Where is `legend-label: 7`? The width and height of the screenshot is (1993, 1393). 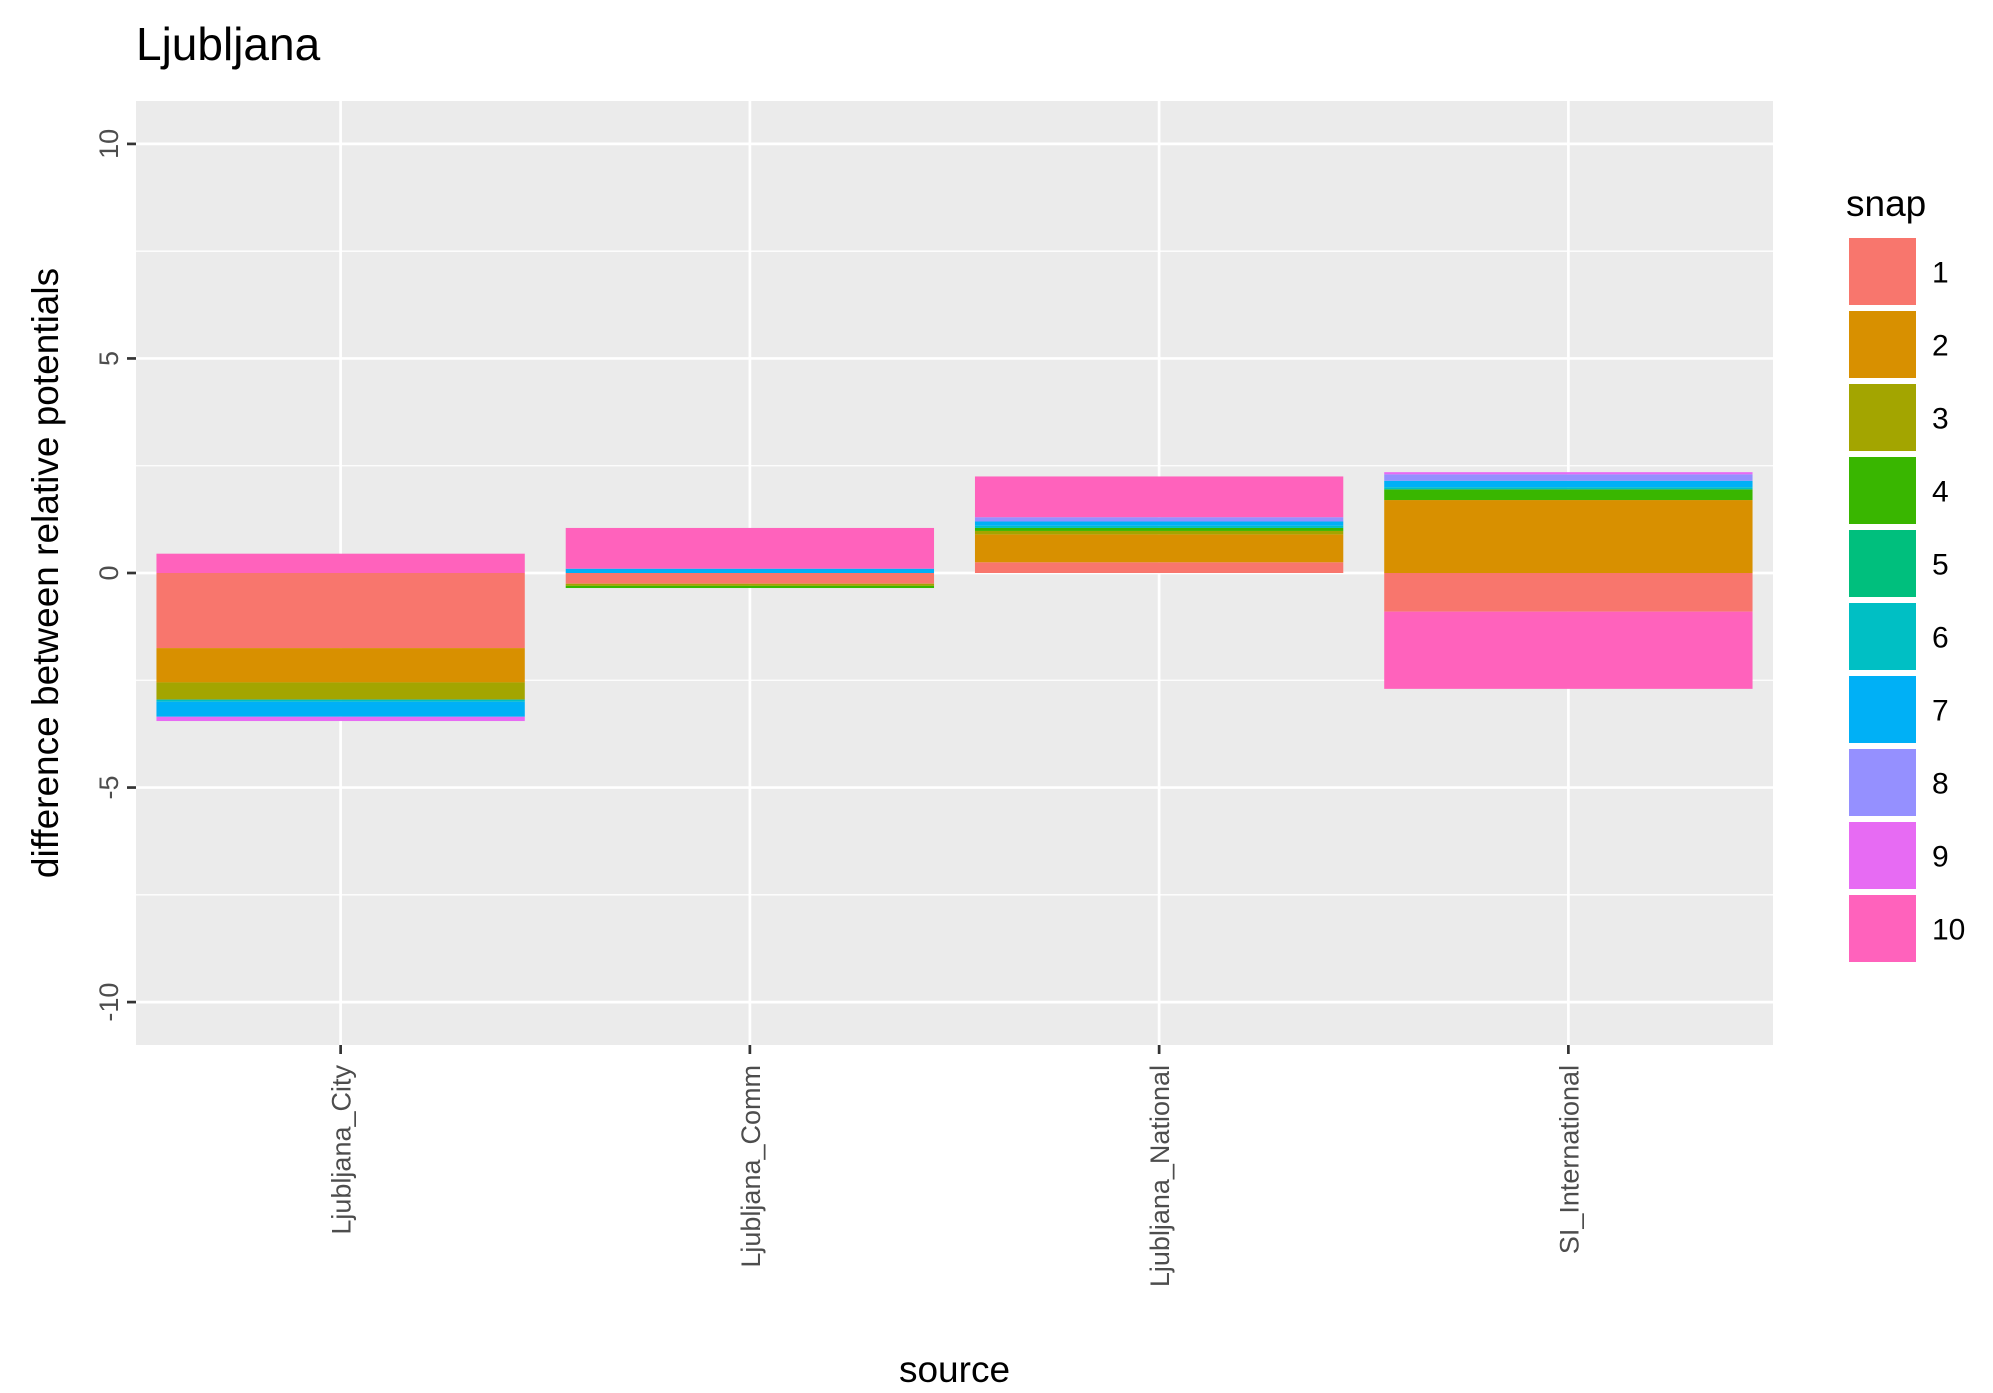 legend-label: 7 is located at coordinates (1940, 711).